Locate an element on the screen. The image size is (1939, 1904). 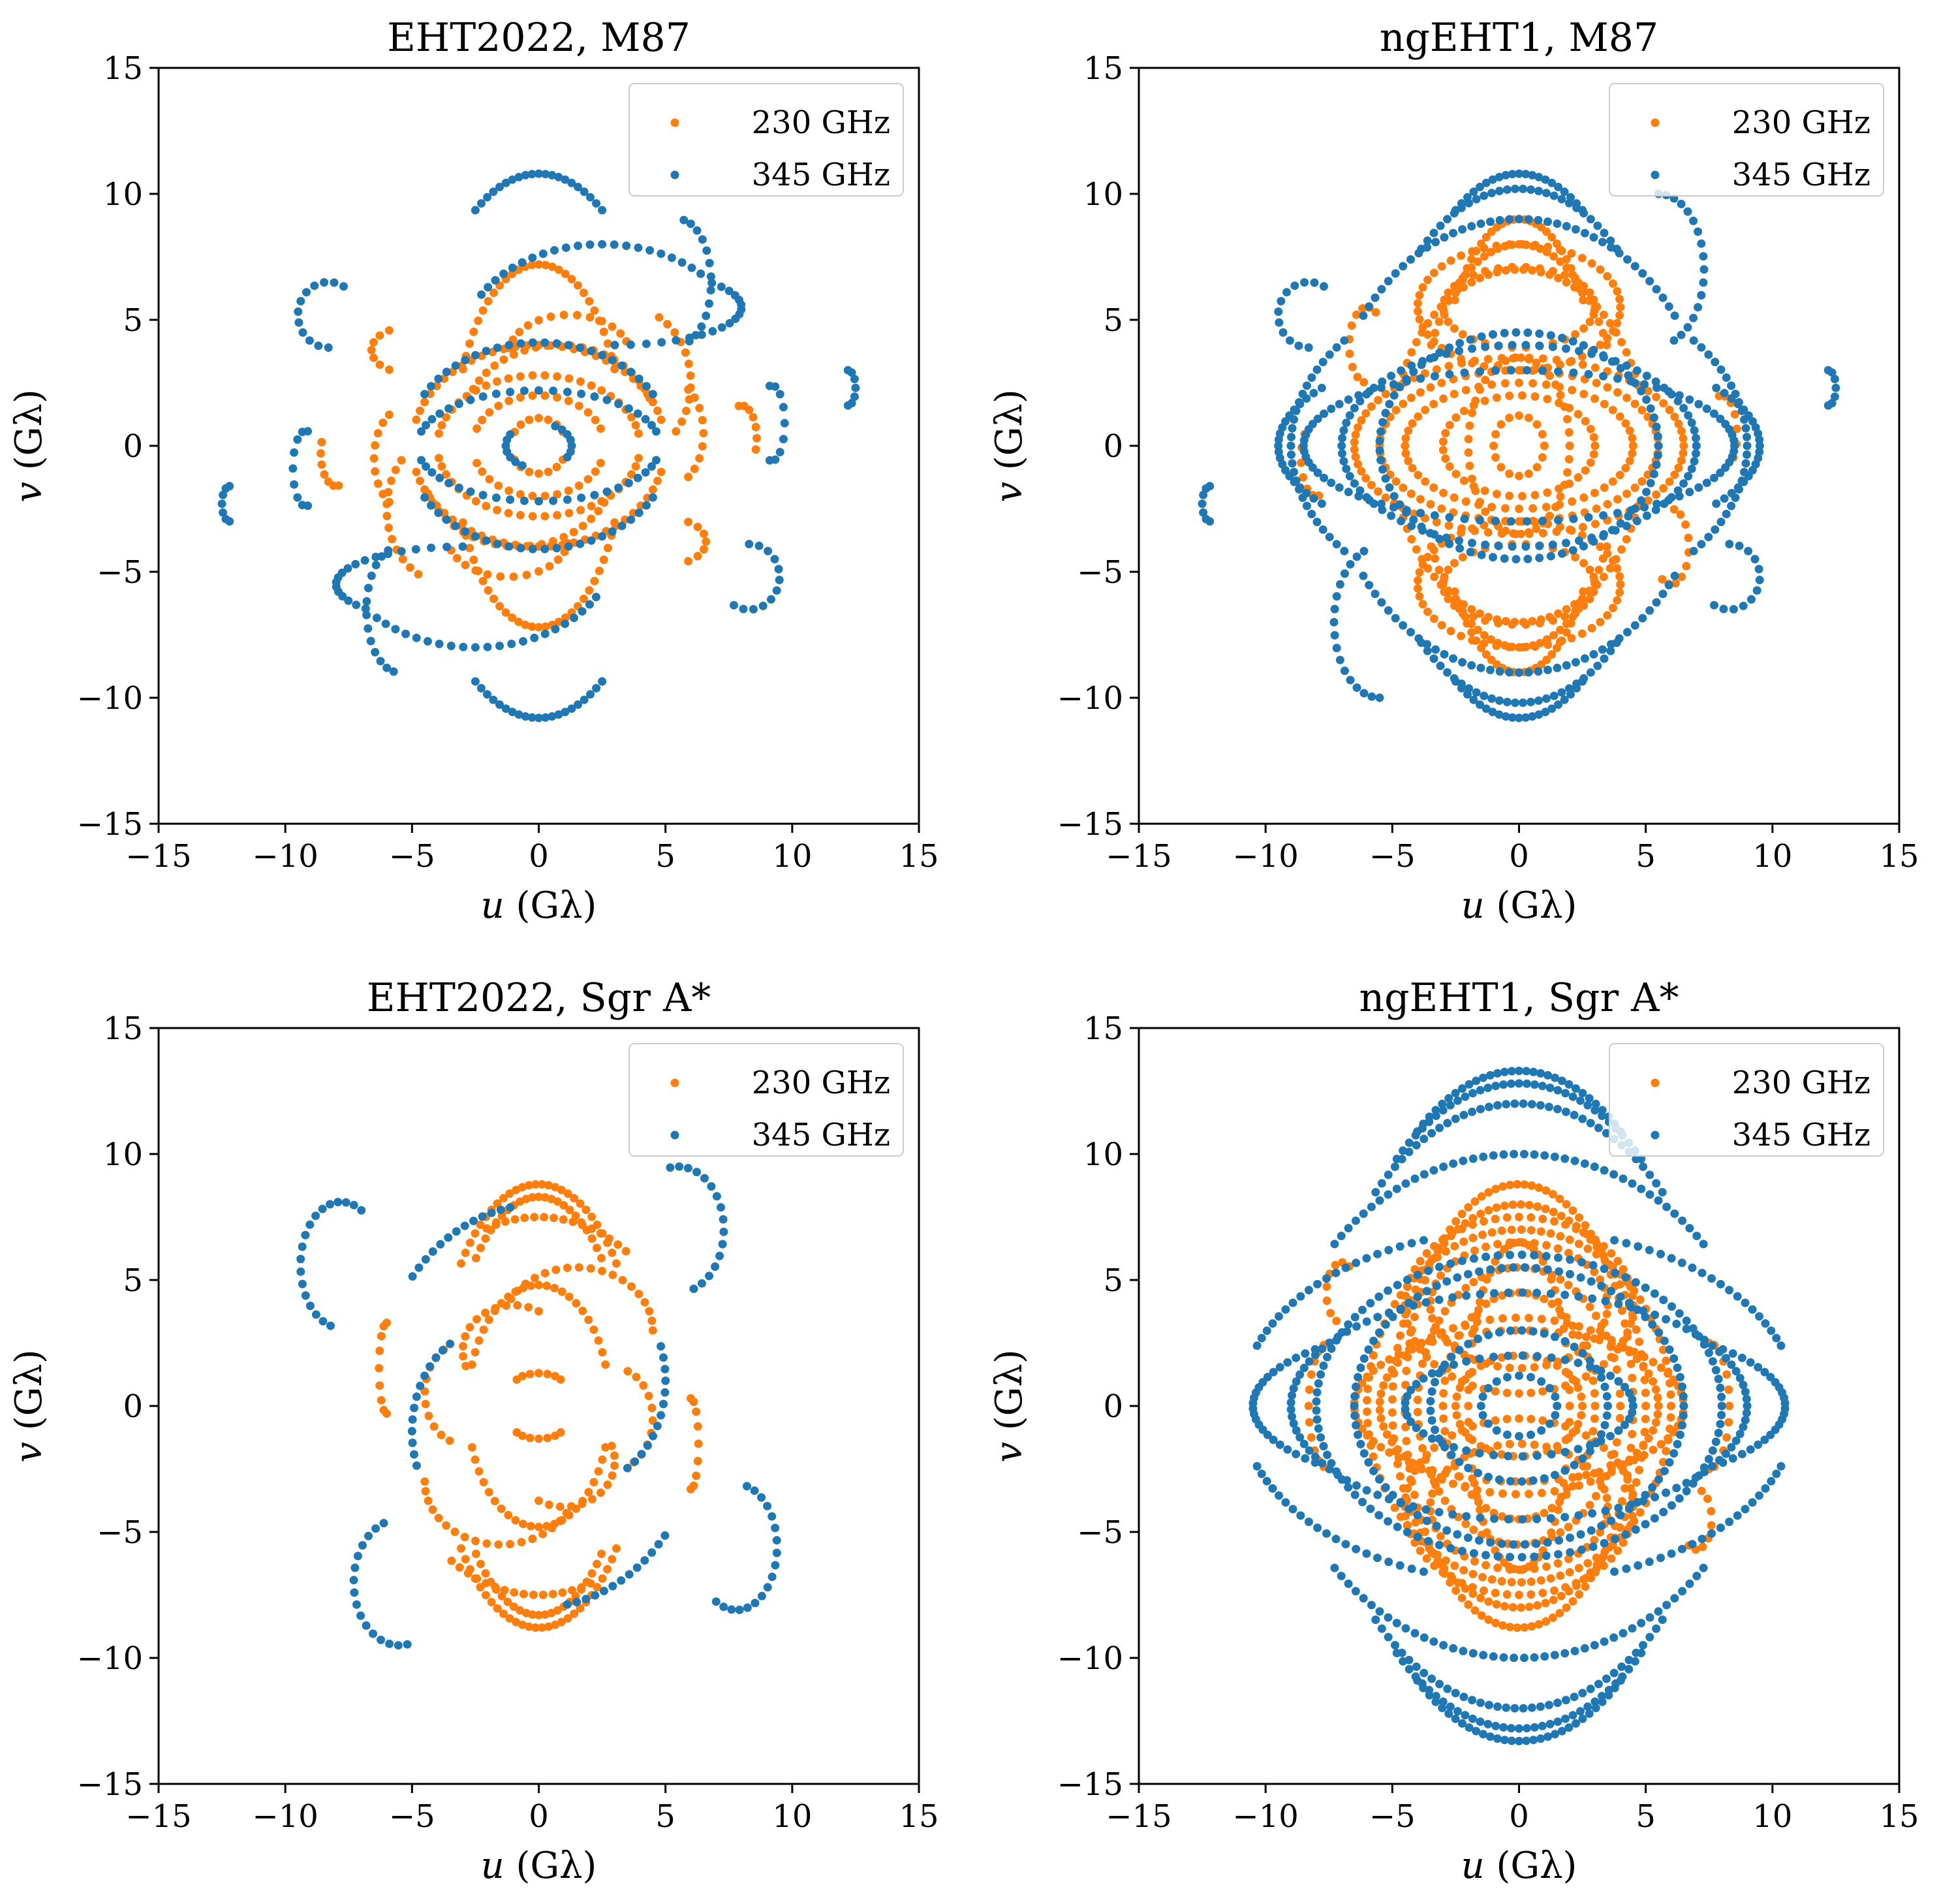
x-tick-label: −5 is located at coordinates (1392, 856).